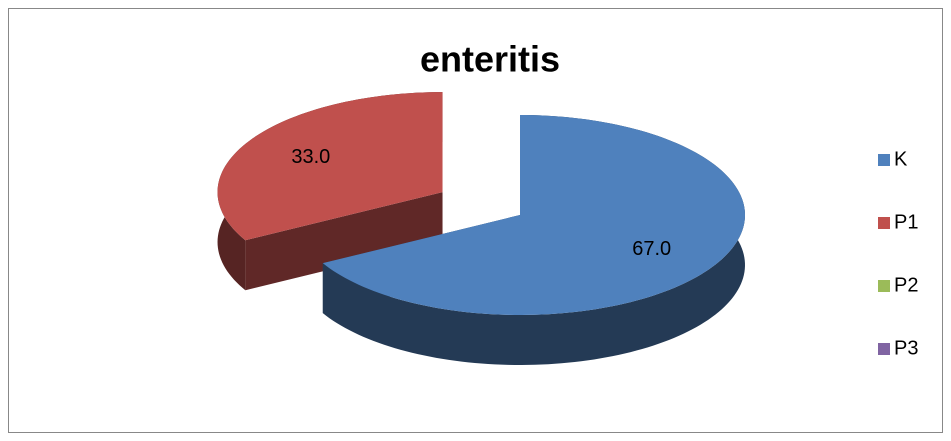  I want to click on data-label: 67.0, so click(651, 249).